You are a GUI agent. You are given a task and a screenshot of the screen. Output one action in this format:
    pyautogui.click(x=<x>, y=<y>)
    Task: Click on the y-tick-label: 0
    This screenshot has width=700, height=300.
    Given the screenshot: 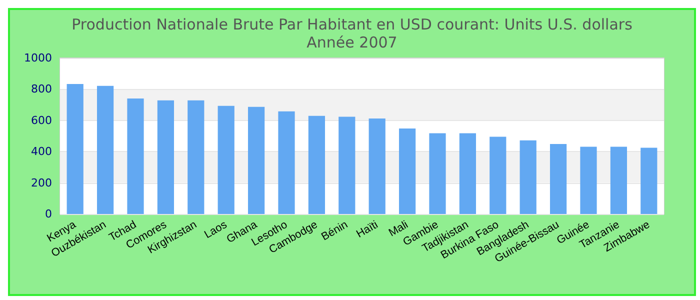 What is the action you would take?
    pyautogui.click(x=48, y=214)
    